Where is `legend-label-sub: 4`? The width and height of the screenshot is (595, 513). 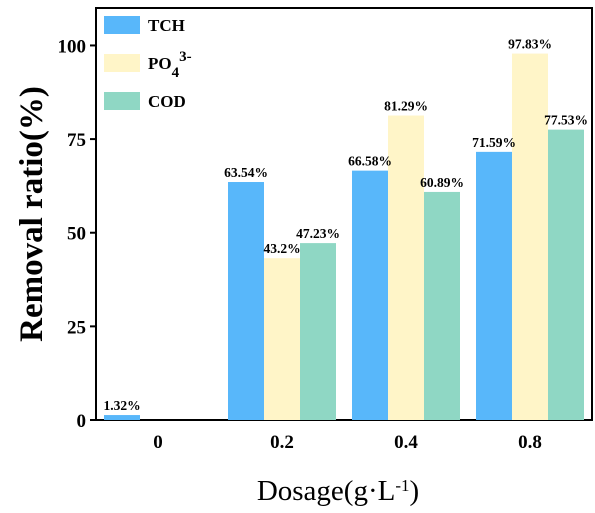 legend-label-sub: 4 is located at coordinates (176, 73).